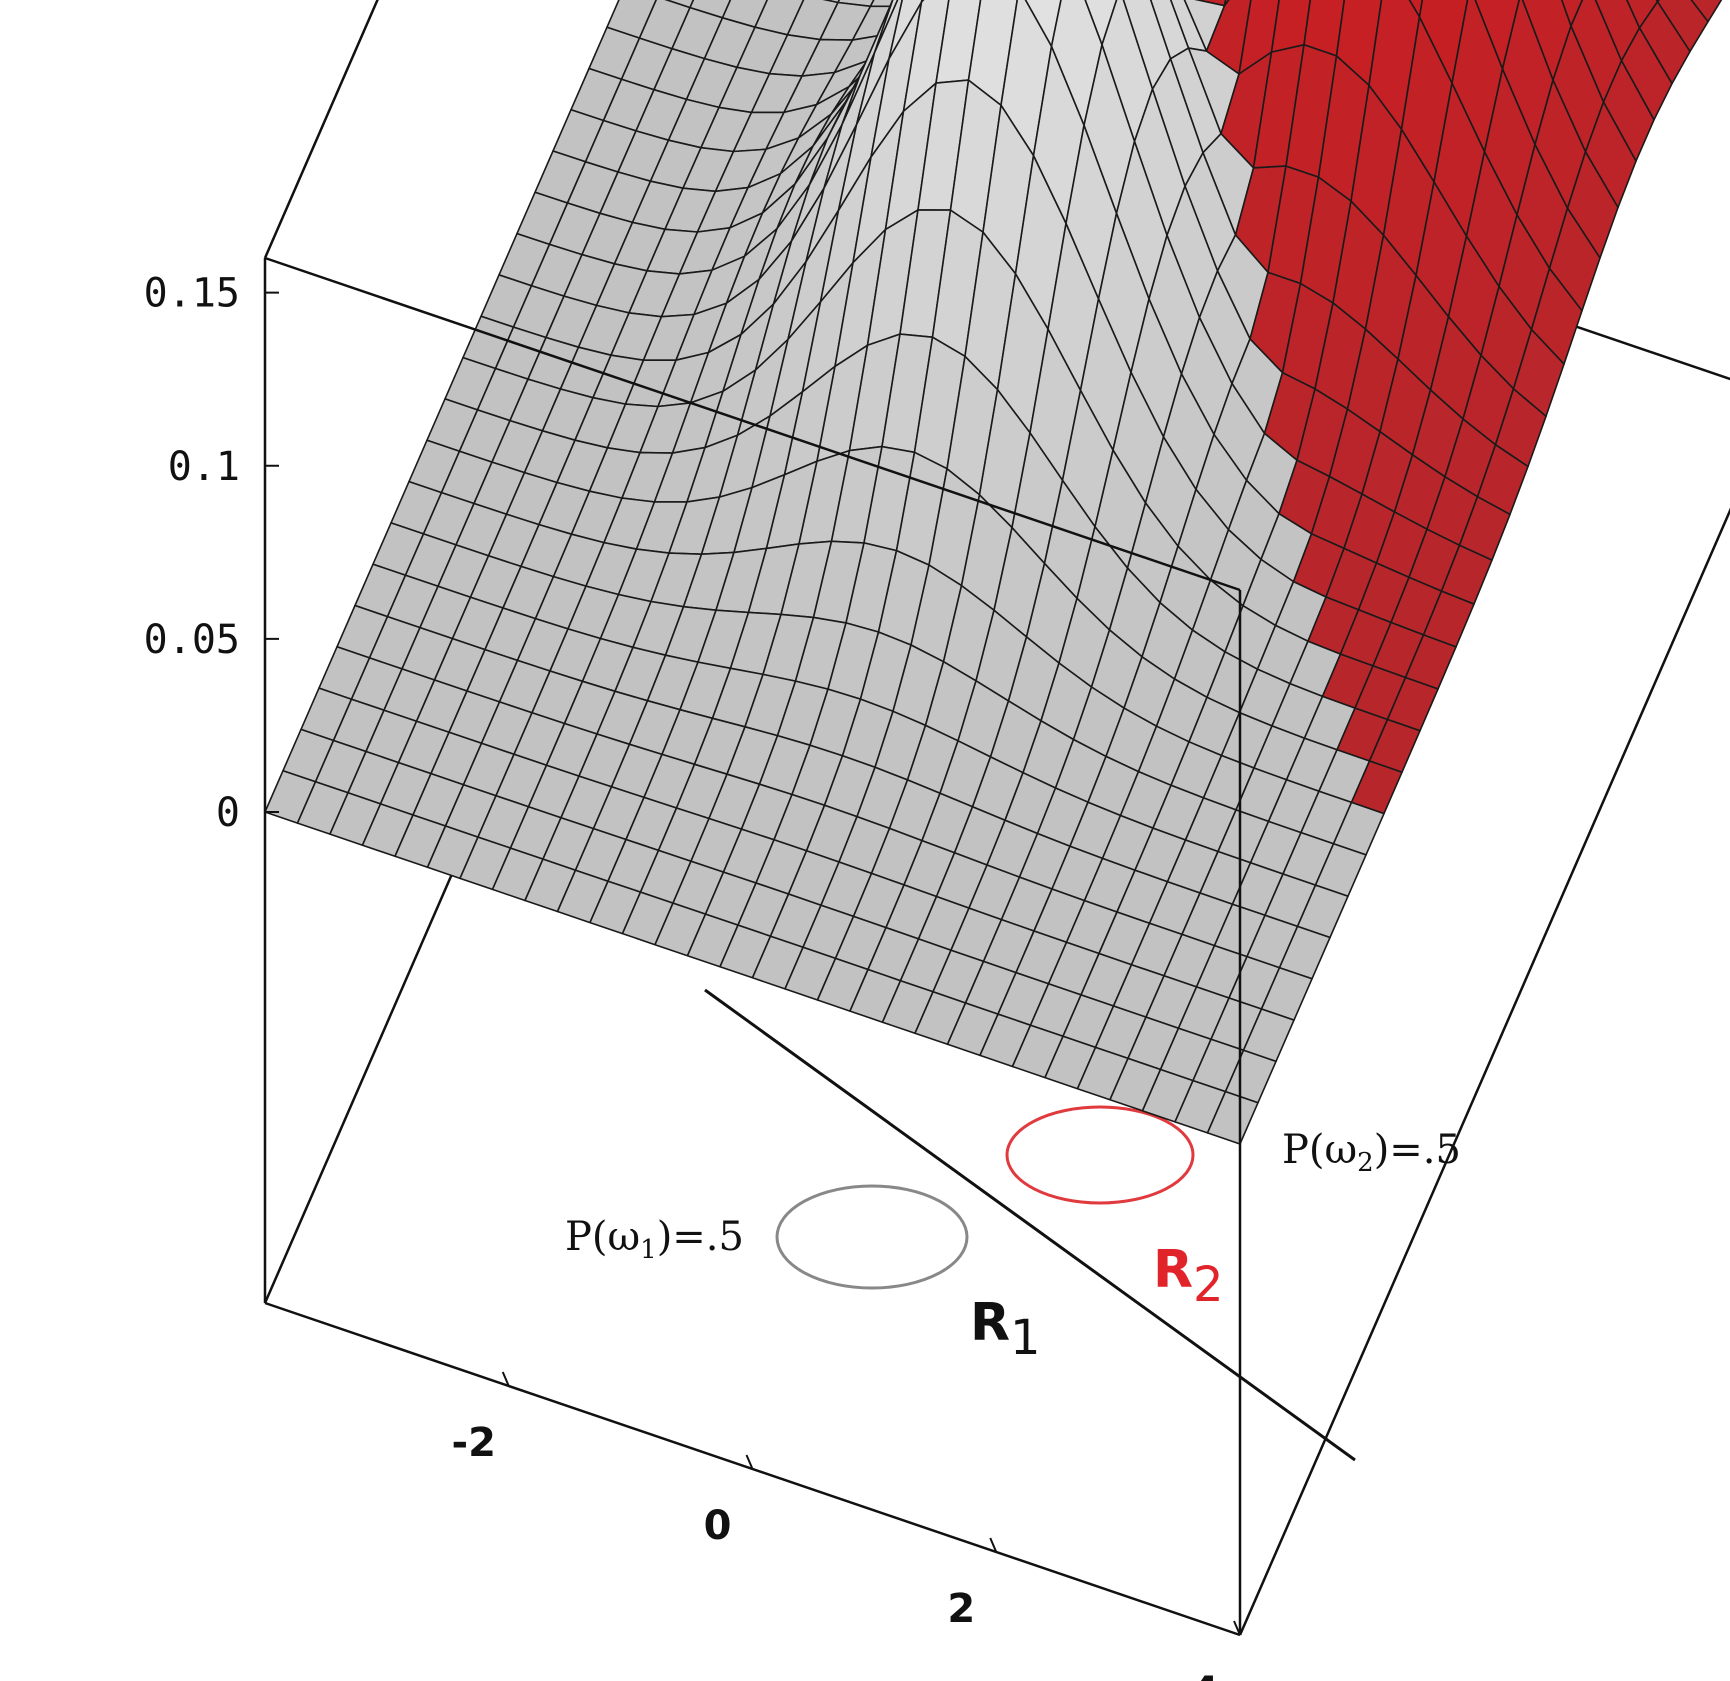 The image size is (1730, 1681). What do you see at coordinates (654, 1239) in the screenshot?
I see `prior-label-1: P(ω1)=.5` at bounding box center [654, 1239].